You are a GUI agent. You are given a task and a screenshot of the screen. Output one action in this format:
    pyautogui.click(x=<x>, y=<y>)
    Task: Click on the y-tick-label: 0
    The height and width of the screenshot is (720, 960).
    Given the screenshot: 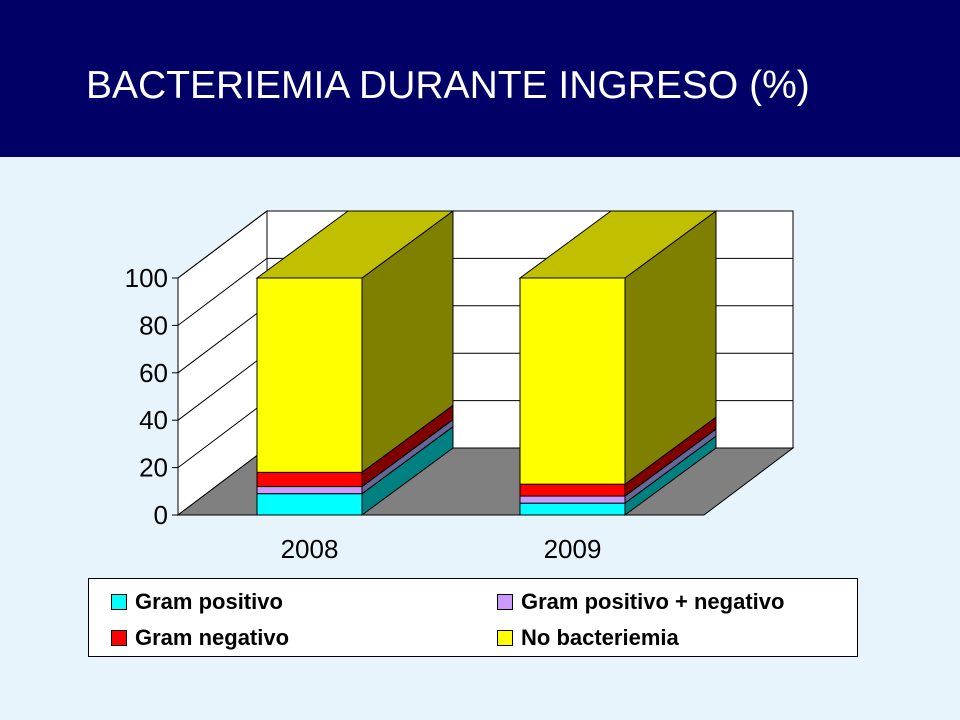 What is the action you would take?
    pyautogui.click(x=161, y=515)
    